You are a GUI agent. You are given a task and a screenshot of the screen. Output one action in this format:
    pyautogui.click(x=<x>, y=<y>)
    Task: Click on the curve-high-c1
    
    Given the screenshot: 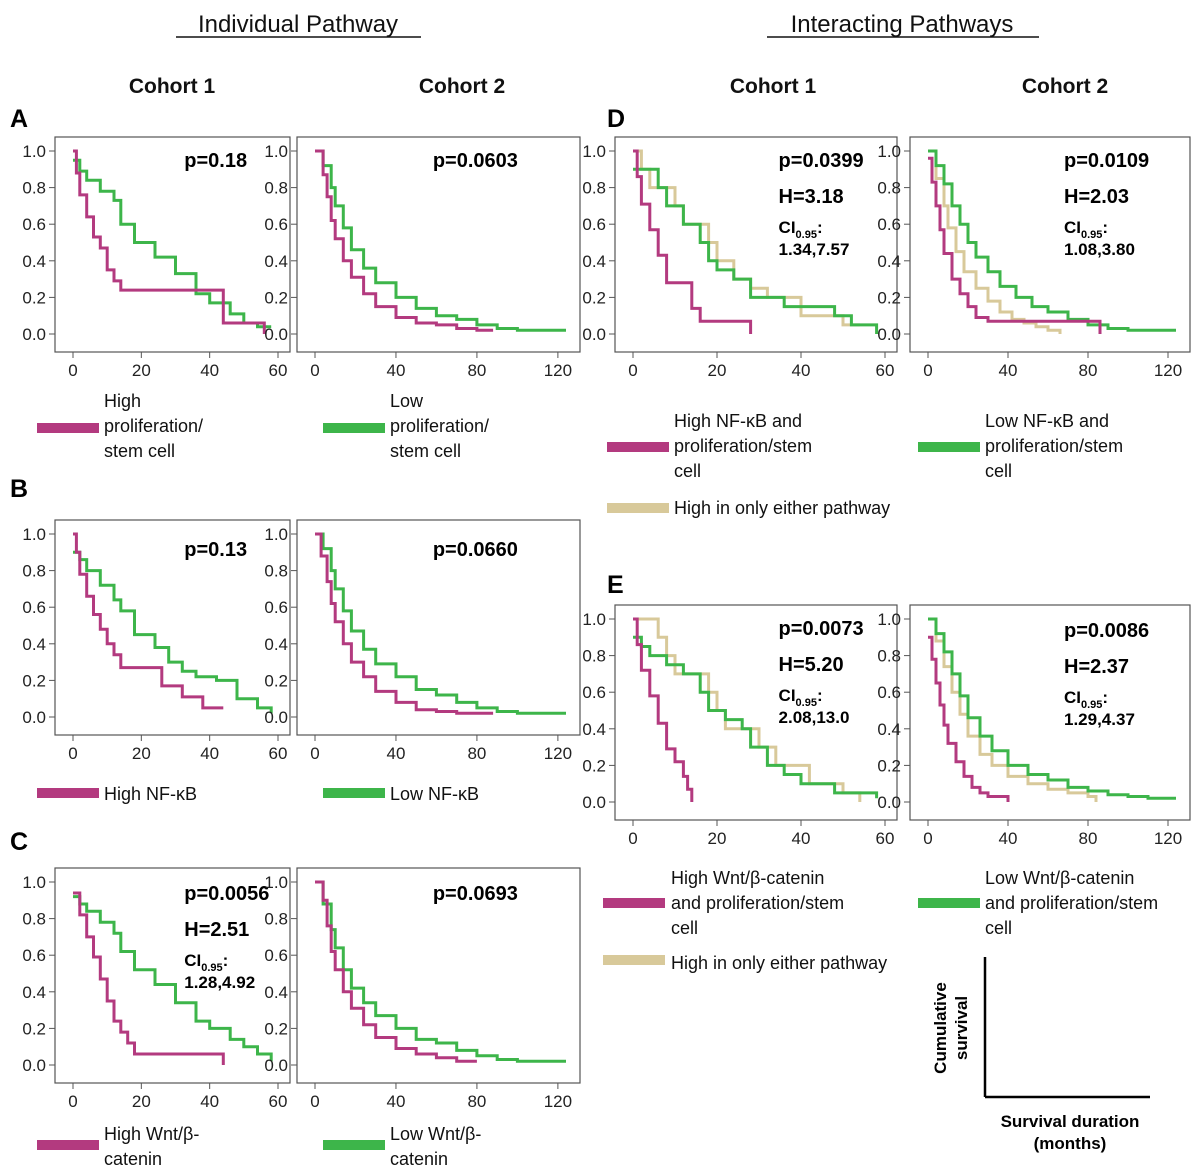 What is the action you would take?
    pyautogui.click(x=149, y=978)
    